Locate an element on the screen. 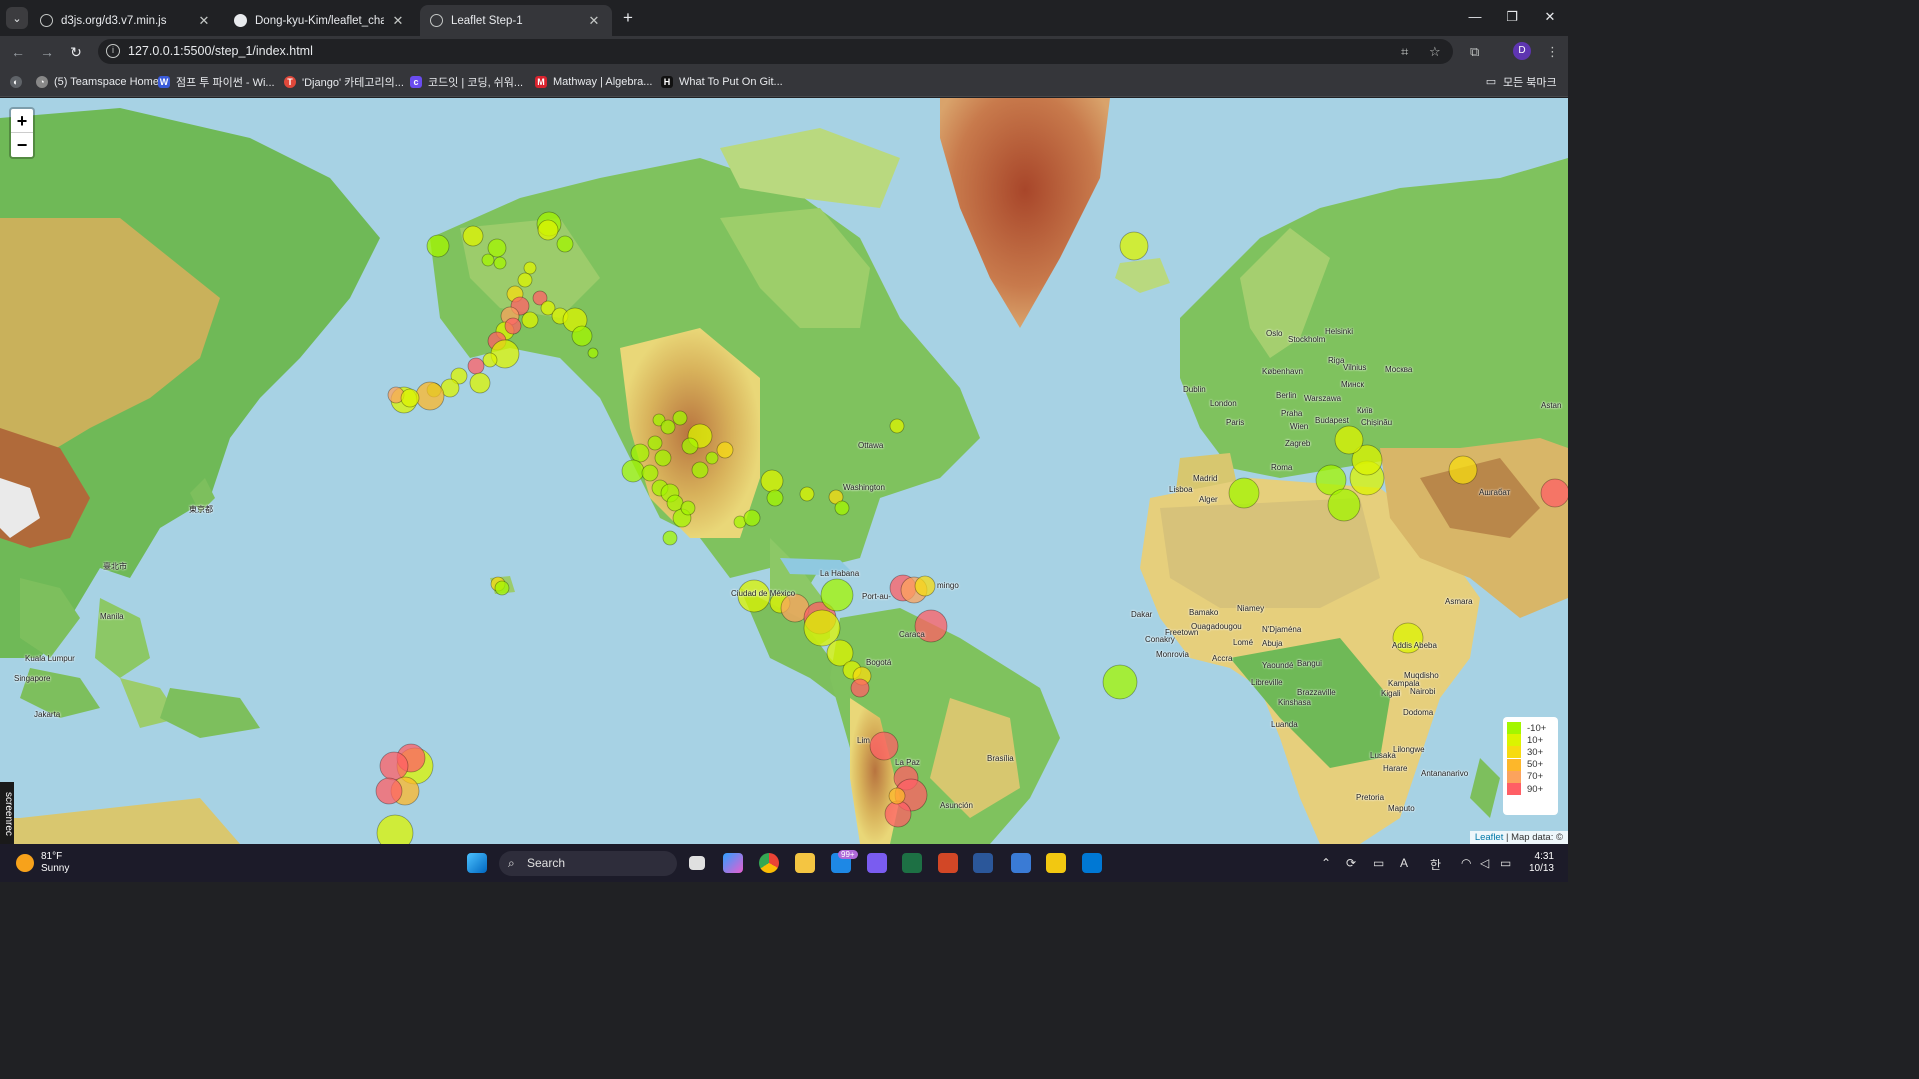 Image resolution: width=1919 pixels, height=1079 pixels. close-window-button: ✕ is located at coordinates (1550, 16).